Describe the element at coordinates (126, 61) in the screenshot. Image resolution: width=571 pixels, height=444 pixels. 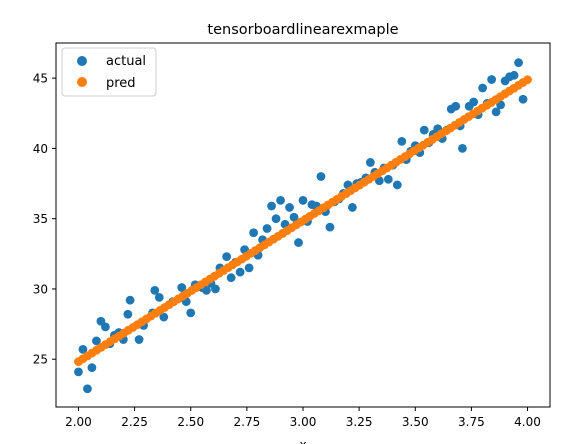
I see `legend-label-actual: actual` at that location.